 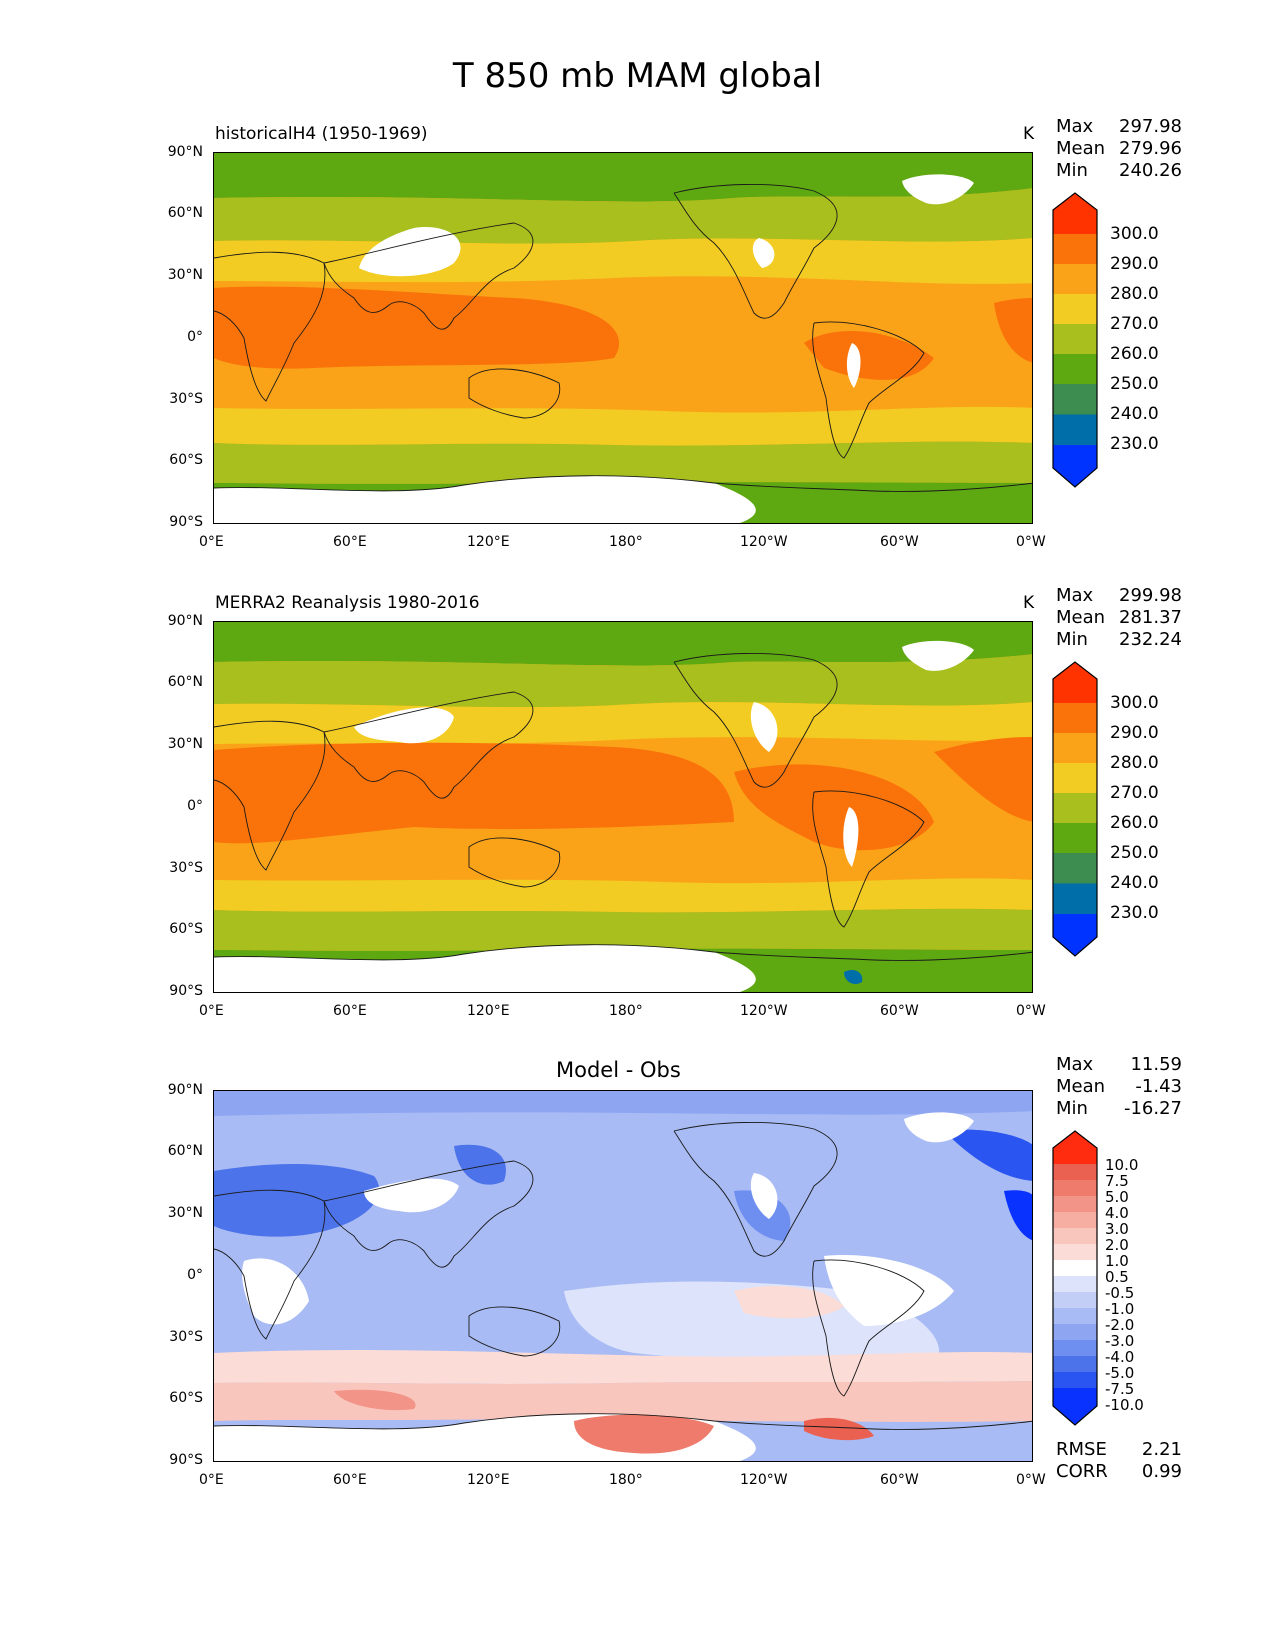 I want to click on antarctica-field, so click(x=902, y=972).